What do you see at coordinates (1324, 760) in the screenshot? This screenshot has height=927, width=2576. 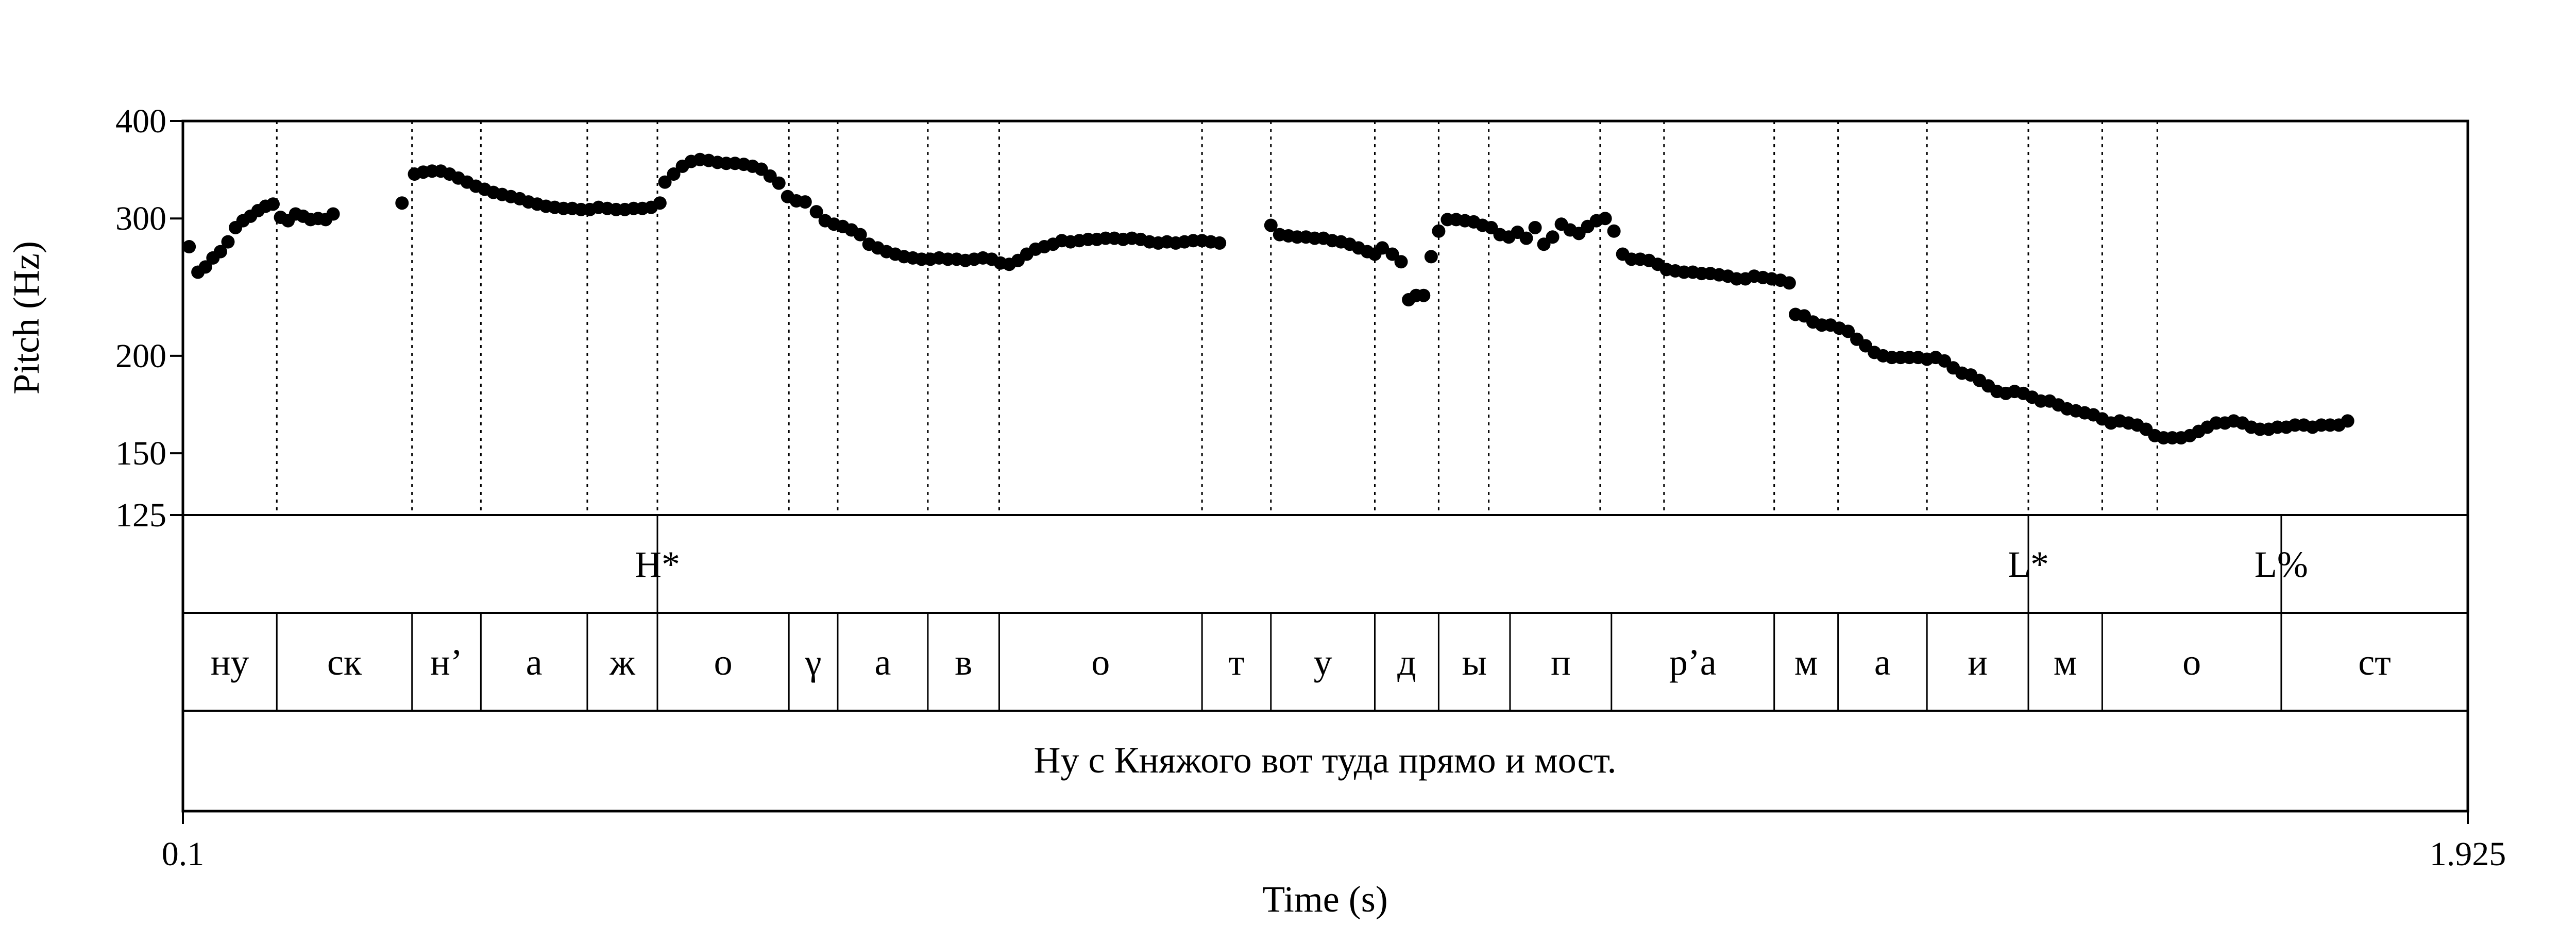 I see `sentence-label: Ну с Княжого вот туда прямо и мост.` at bounding box center [1324, 760].